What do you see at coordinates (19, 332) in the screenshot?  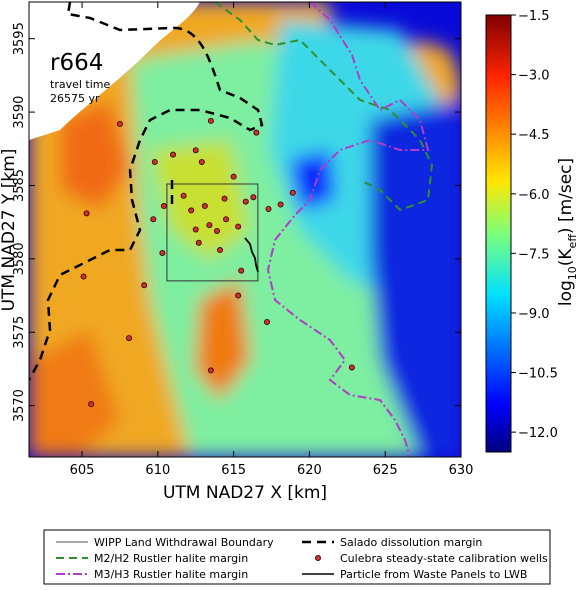 I see `y-tick-label: 3575` at bounding box center [19, 332].